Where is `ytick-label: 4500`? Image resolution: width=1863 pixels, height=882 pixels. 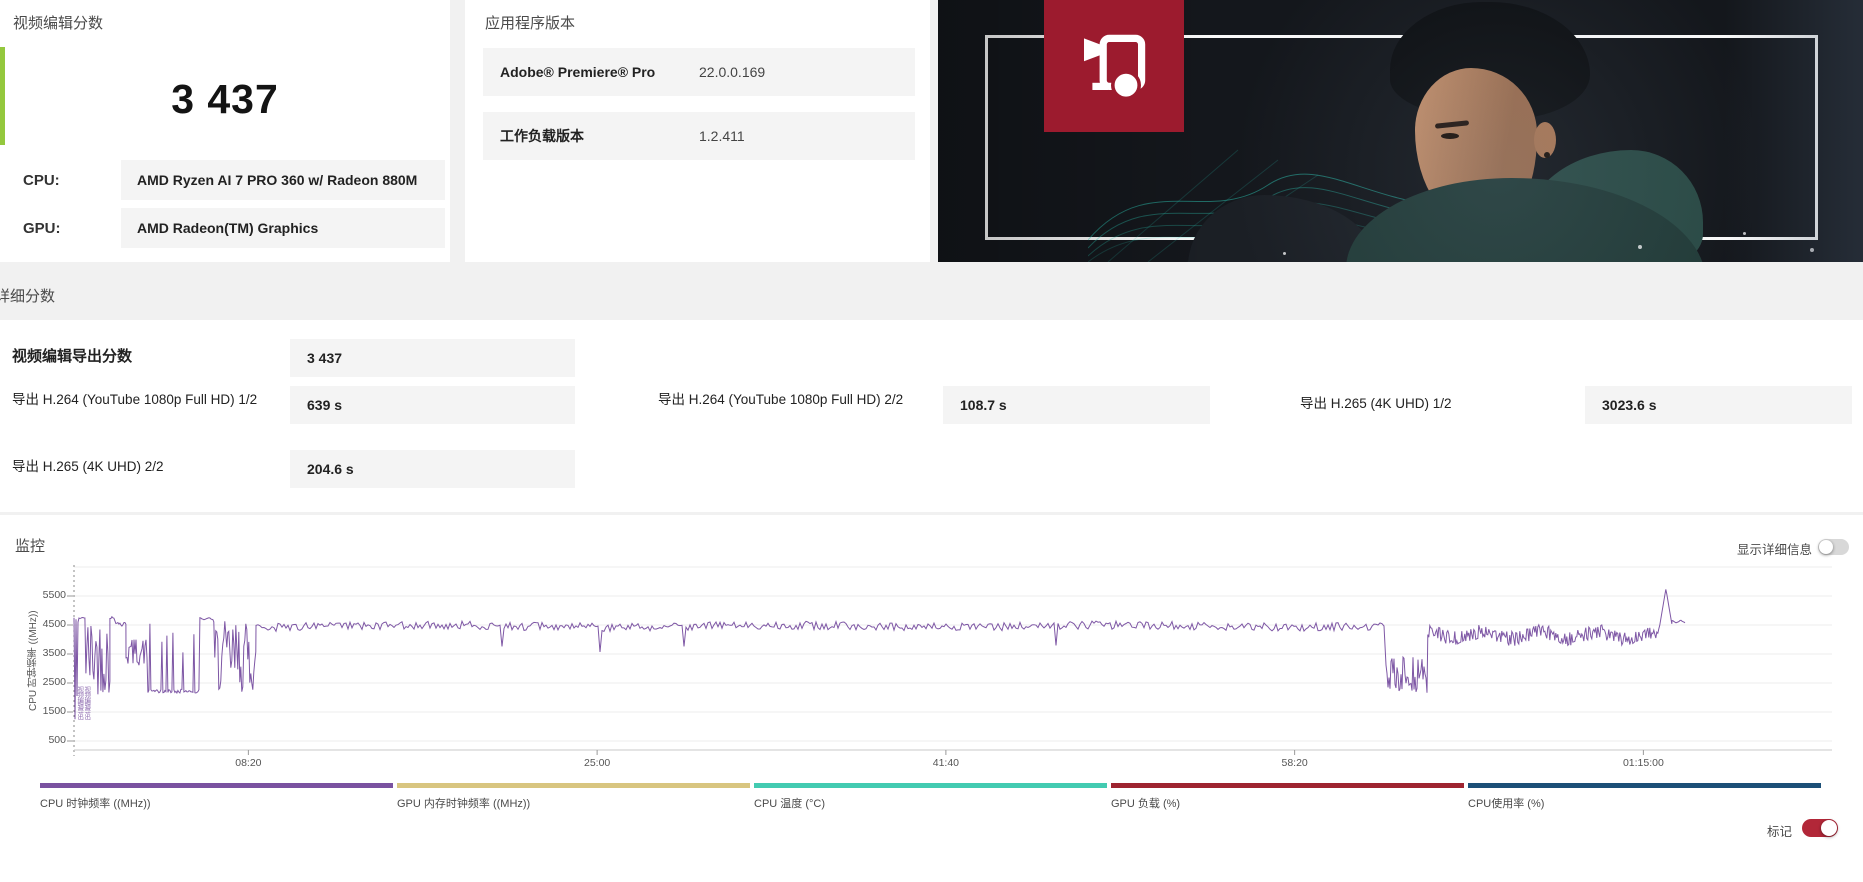 ytick-label: 4500 is located at coordinates (54, 624).